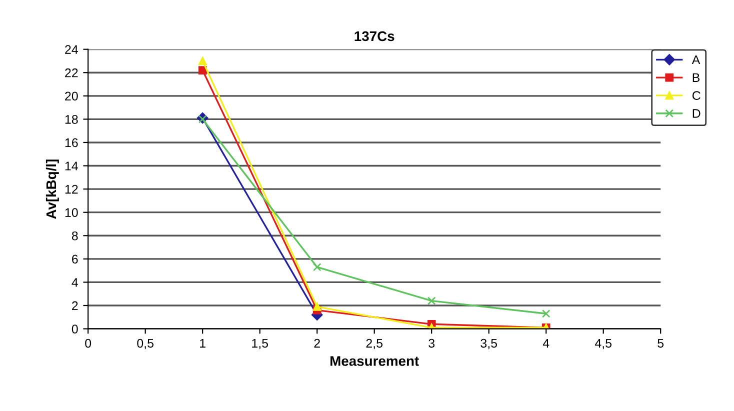 The height and width of the screenshot is (411, 734). What do you see at coordinates (71, 49) in the screenshot?
I see `y-tick-label: 24` at bounding box center [71, 49].